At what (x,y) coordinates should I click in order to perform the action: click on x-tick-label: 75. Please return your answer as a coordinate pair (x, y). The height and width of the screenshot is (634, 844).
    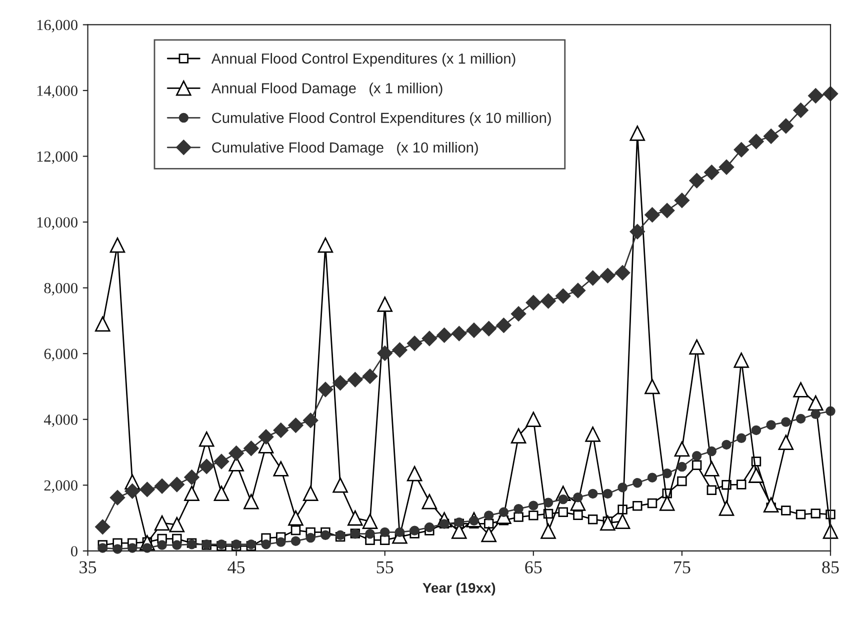
    Looking at the image, I should click on (682, 567).